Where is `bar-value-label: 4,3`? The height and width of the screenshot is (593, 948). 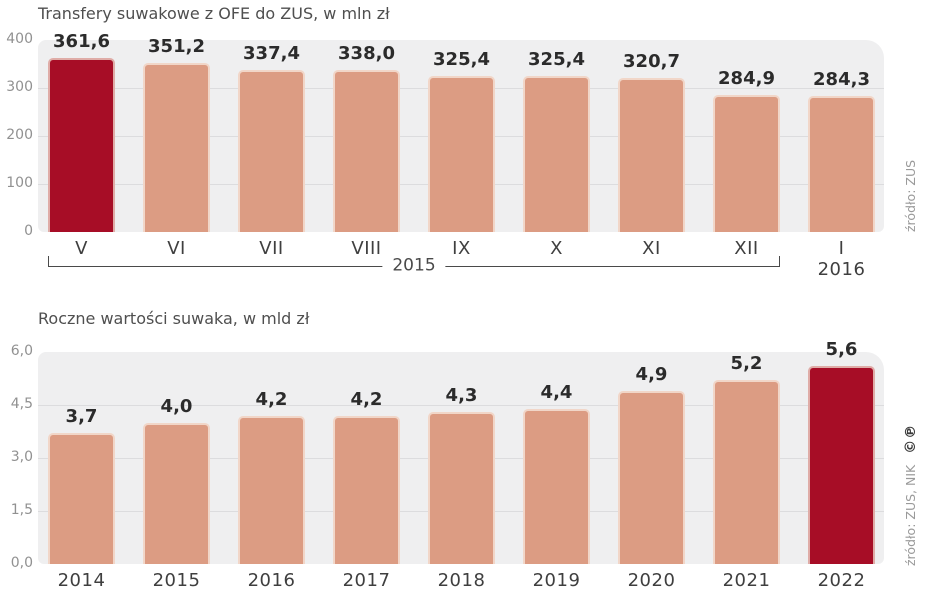
bar-value-label: 4,3 is located at coordinates (461, 396).